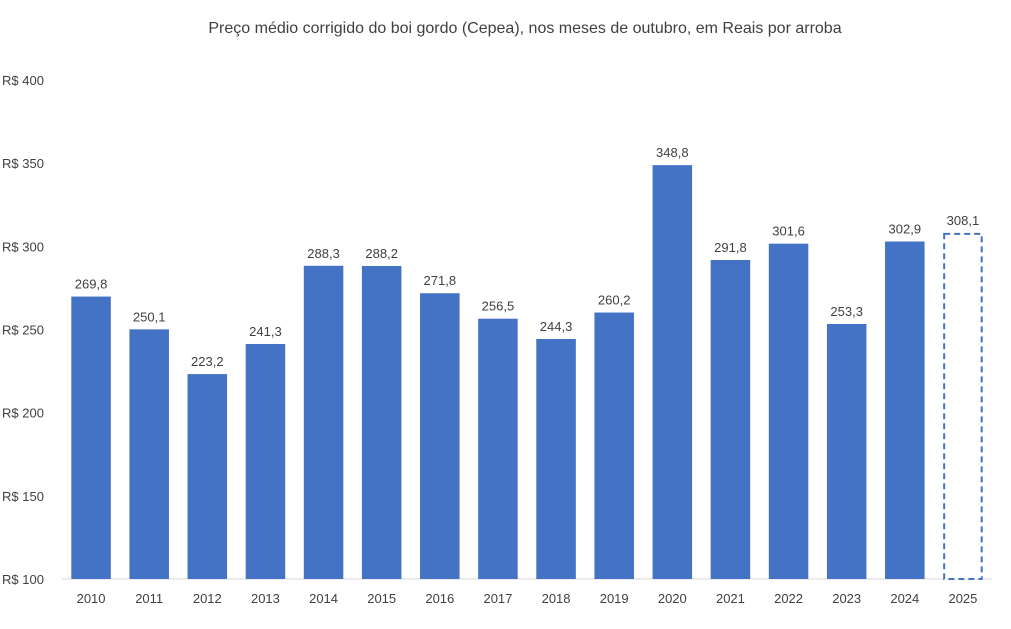 This screenshot has height=629, width=1011. What do you see at coordinates (556, 458) in the screenshot?
I see `bar-2018` at bounding box center [556, 458].